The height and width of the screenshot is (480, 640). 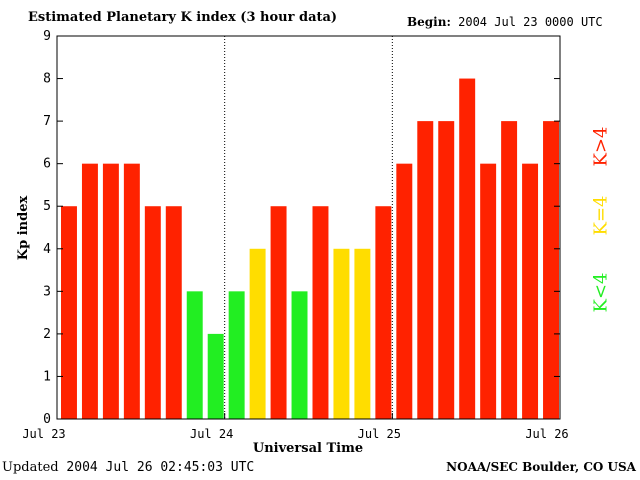 I want to click on data-source: NOAA/SEC Boulder, CO USA, so click(x=541, y=467).